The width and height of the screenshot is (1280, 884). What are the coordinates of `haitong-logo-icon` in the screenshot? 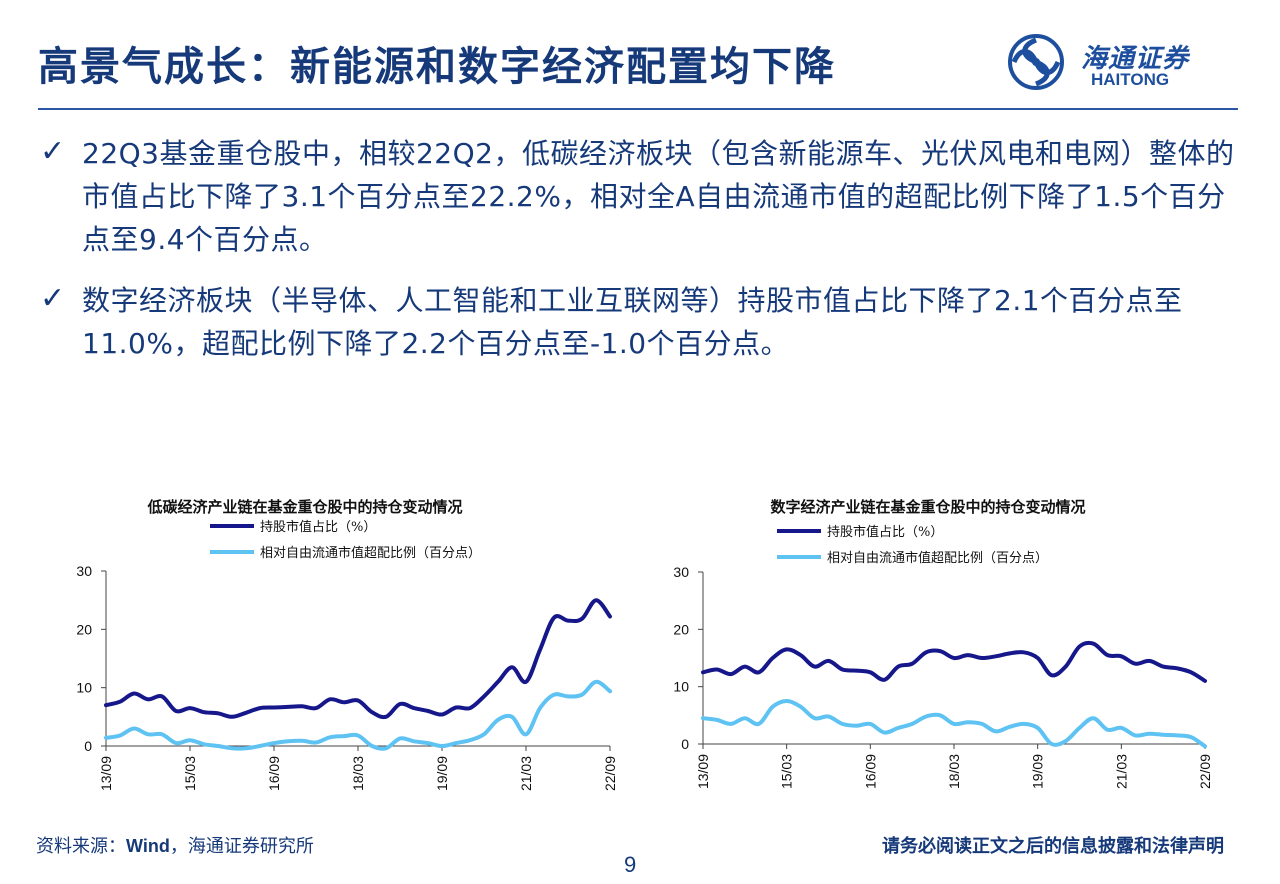 It's located at (1036, 62).